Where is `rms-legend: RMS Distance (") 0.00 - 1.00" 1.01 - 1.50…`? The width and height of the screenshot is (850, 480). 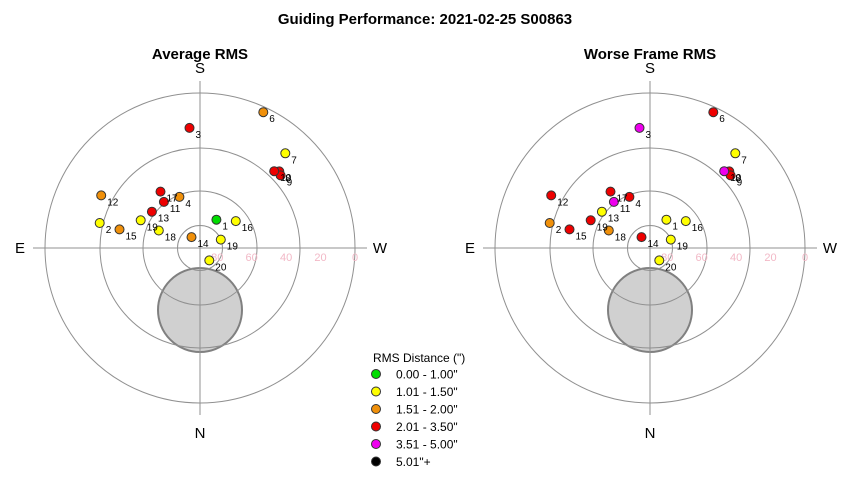
rms-legend: RMS Distance (") 0.00 - 1.00" 1.01 - 1.50… is located at coordinates (418, 410).